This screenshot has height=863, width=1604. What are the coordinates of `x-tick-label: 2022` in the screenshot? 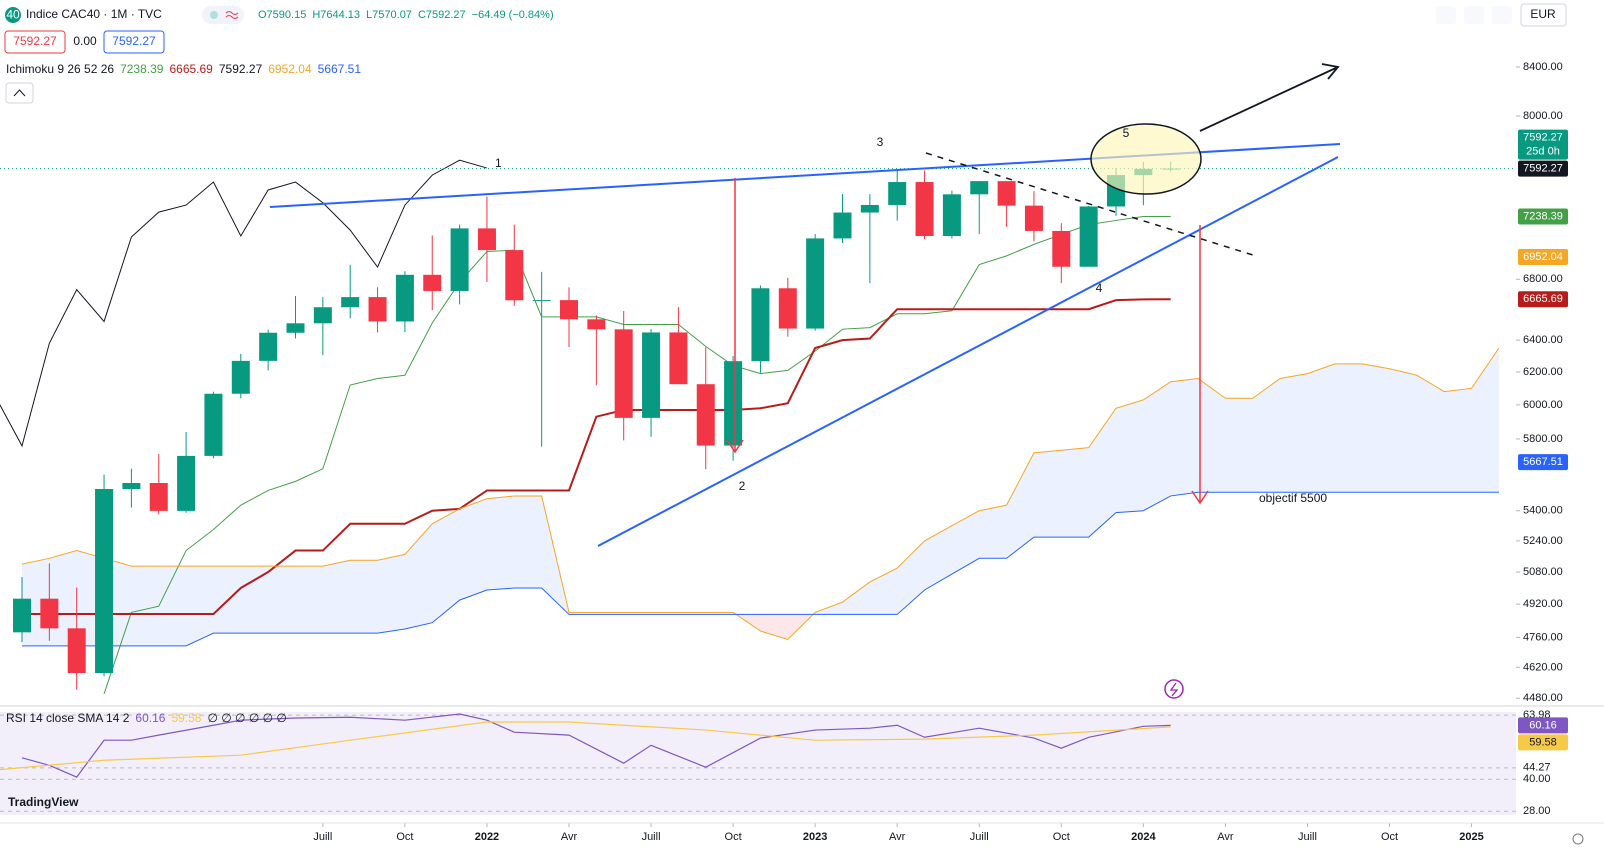 It's located at (487, 837).